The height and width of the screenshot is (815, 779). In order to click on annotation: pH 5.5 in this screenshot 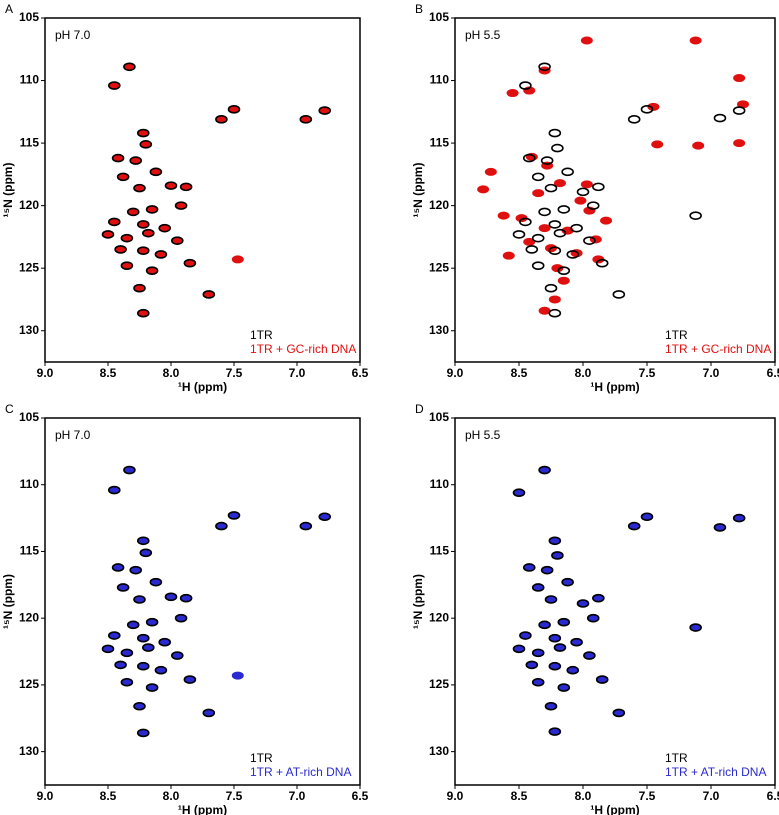, I will do `click(483, 35)`.